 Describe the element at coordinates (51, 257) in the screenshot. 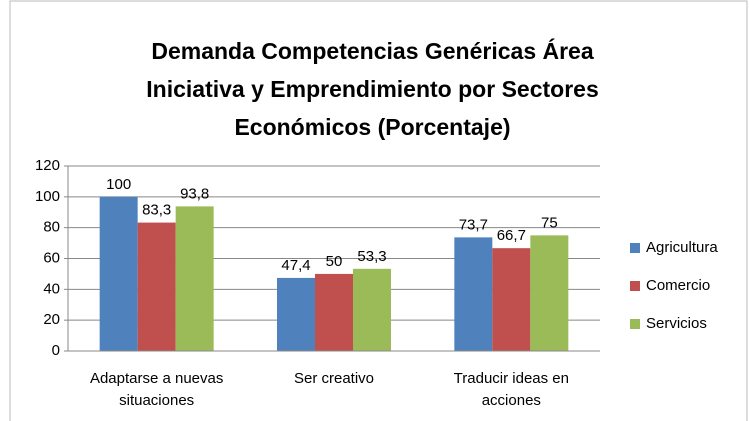

I see `y-tick-label: 60` at that location.